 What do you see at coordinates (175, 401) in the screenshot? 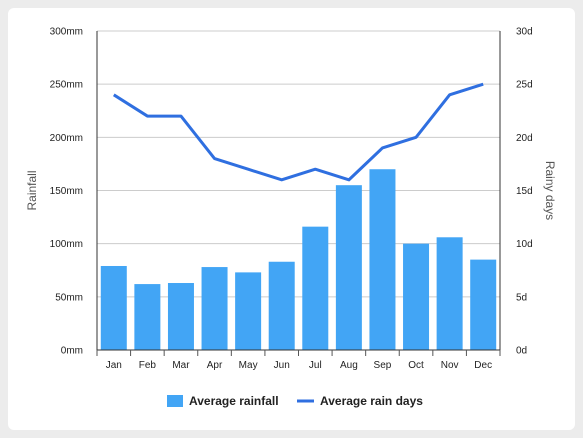
I see `legend-swatch-rainfall` at bounding box center [175, 401].